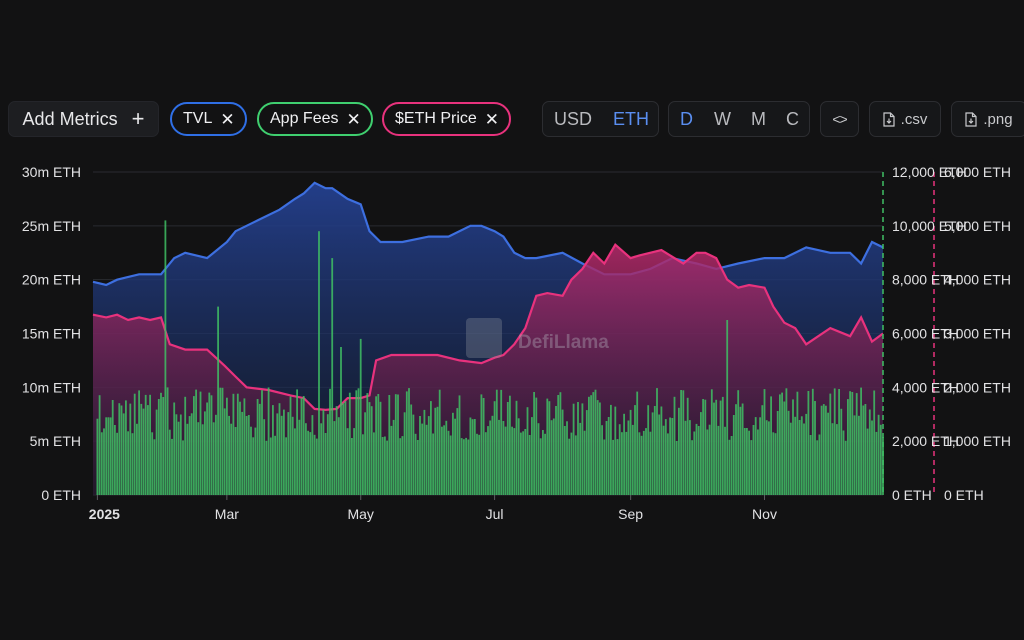  I want to click on app-fees-y-tick-label: 4,000 ETH, so click(925, 387).